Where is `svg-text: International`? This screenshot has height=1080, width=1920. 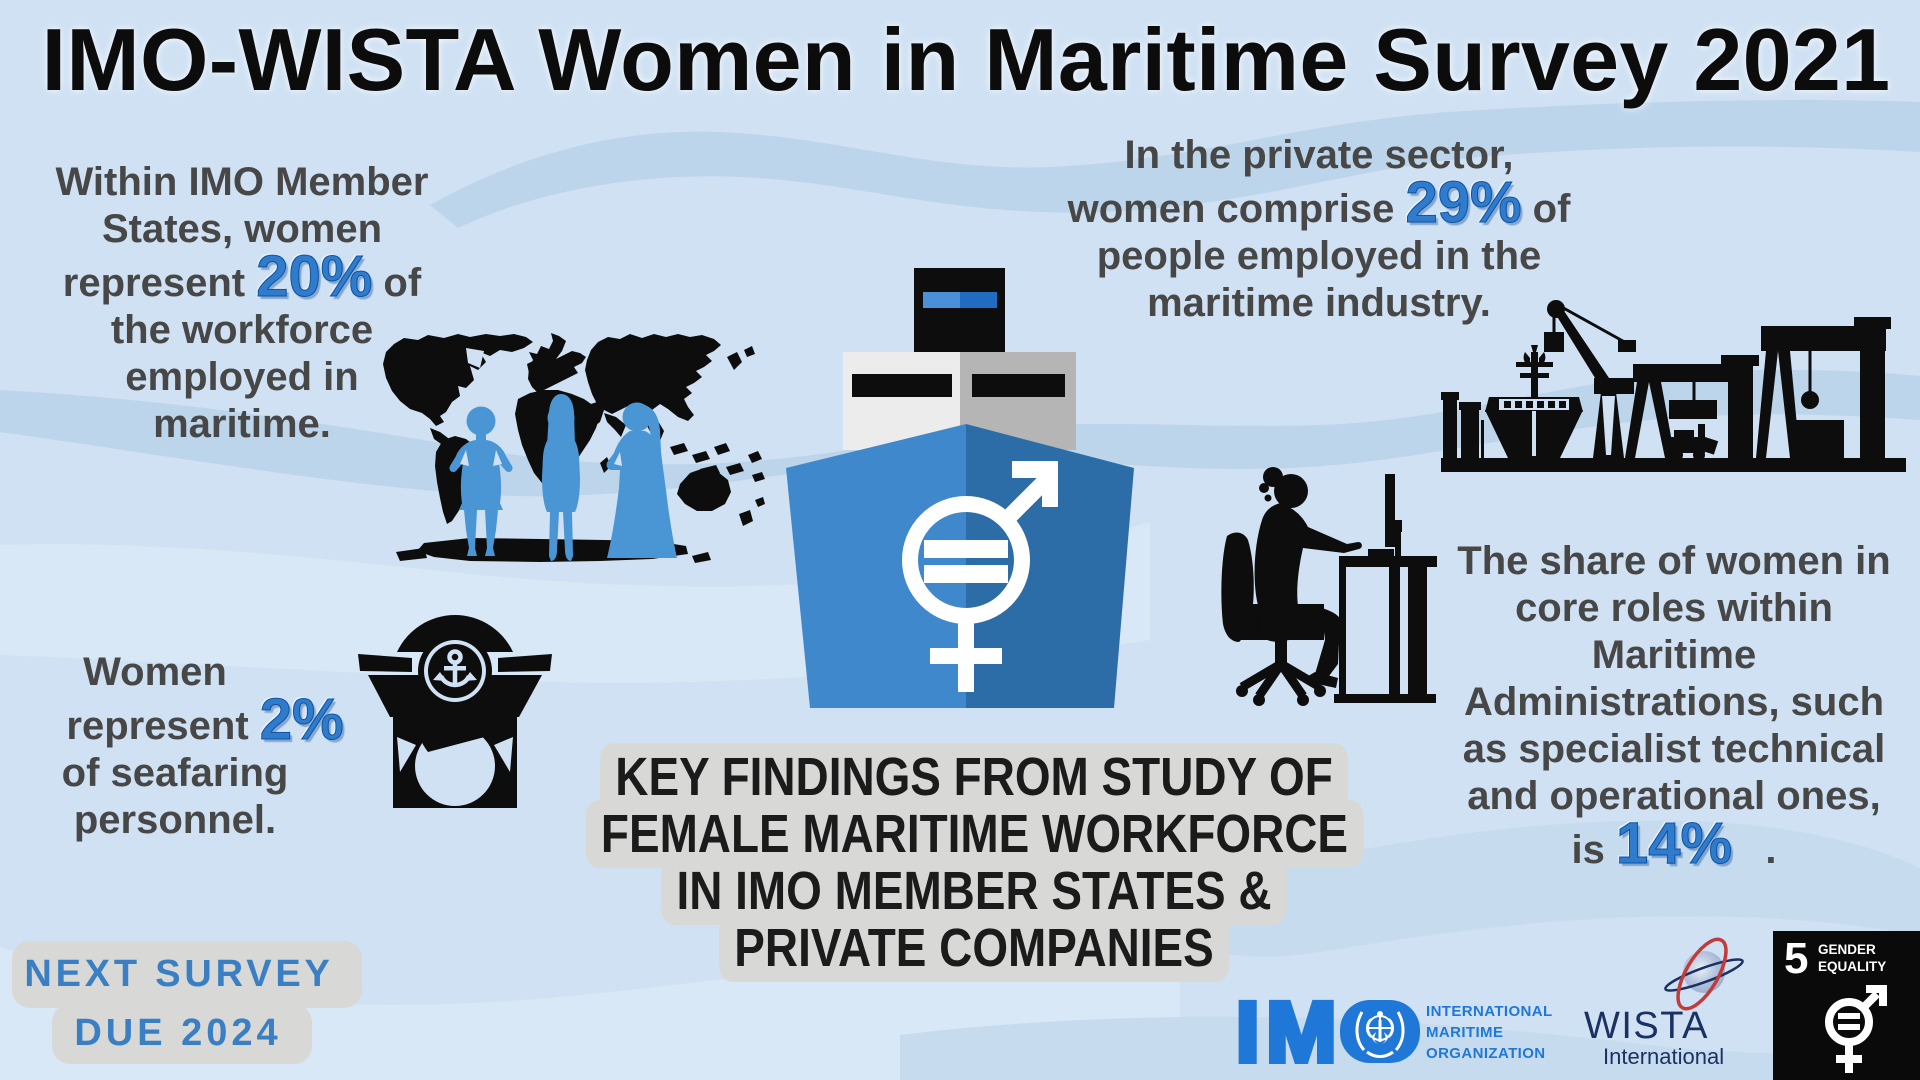
svg-text: International is located at coordinates (1663, 1056).